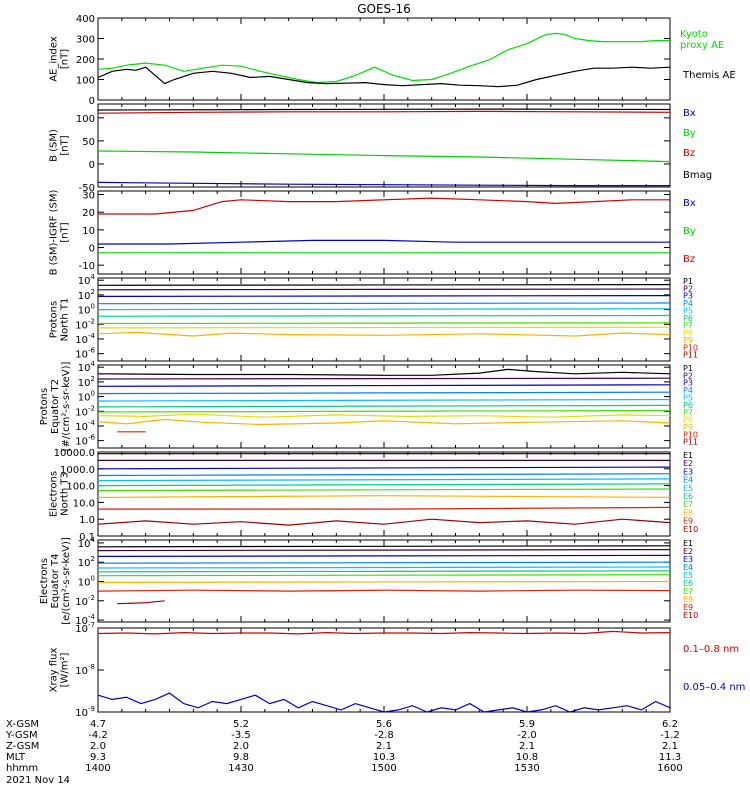  What do you see at coordinates (384, 575) in the screenshot?
I see `series-line-e7` at bounding box center [384, 575].